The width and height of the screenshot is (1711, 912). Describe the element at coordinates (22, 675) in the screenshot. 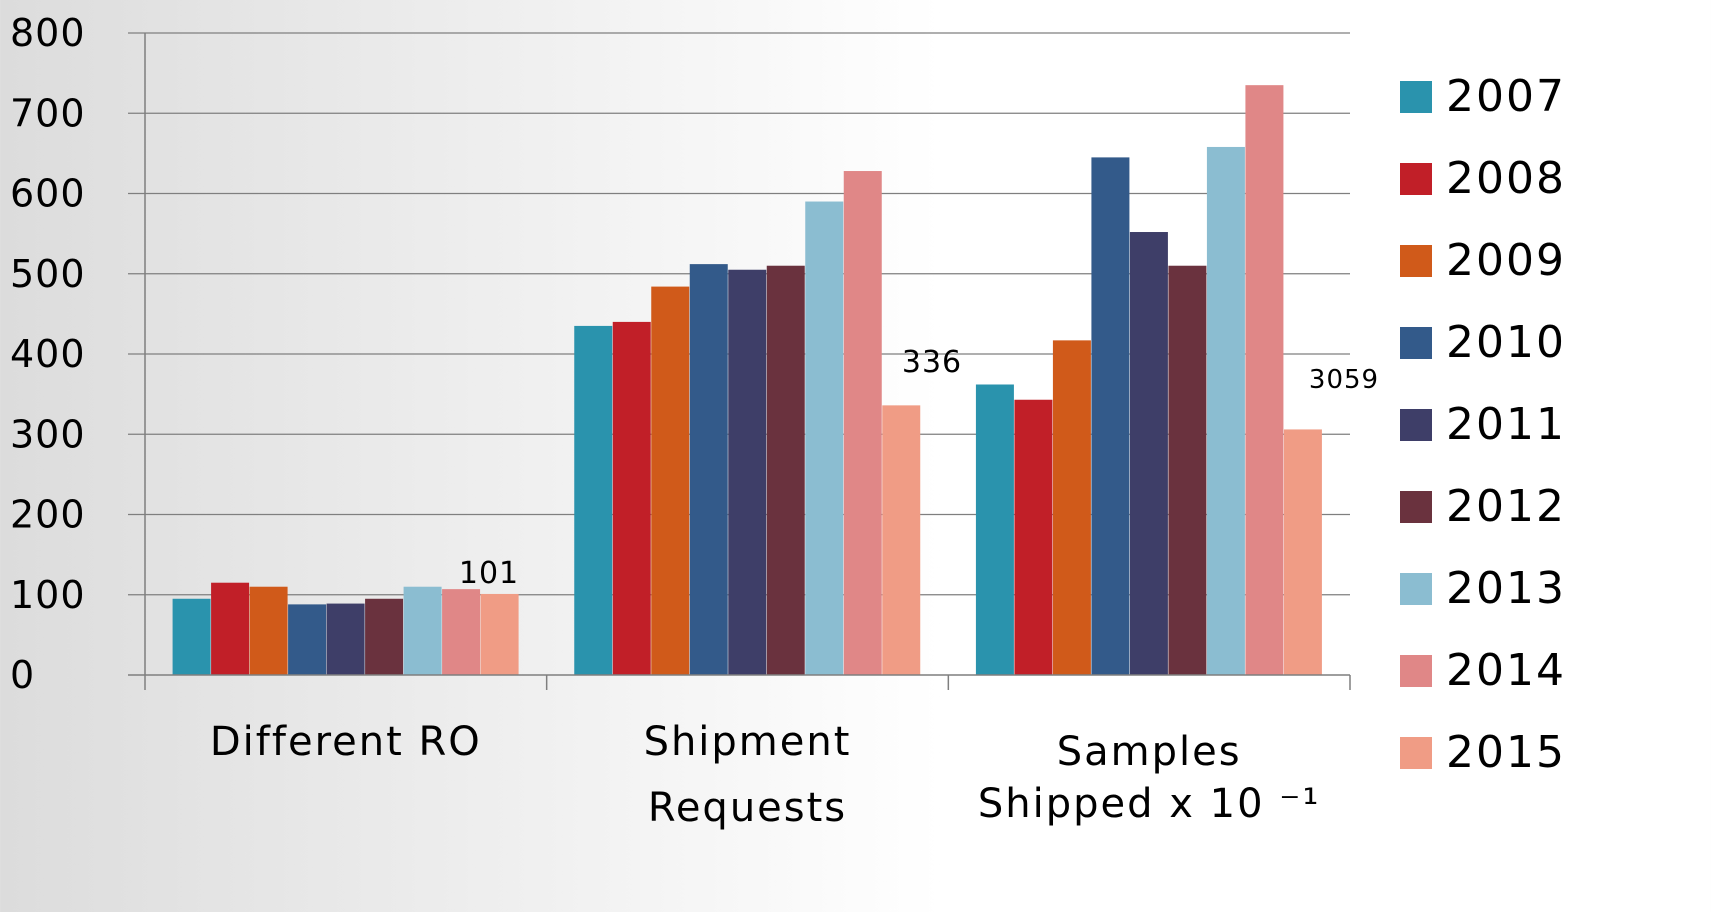

I see `y-tick-label: 0` at that location.